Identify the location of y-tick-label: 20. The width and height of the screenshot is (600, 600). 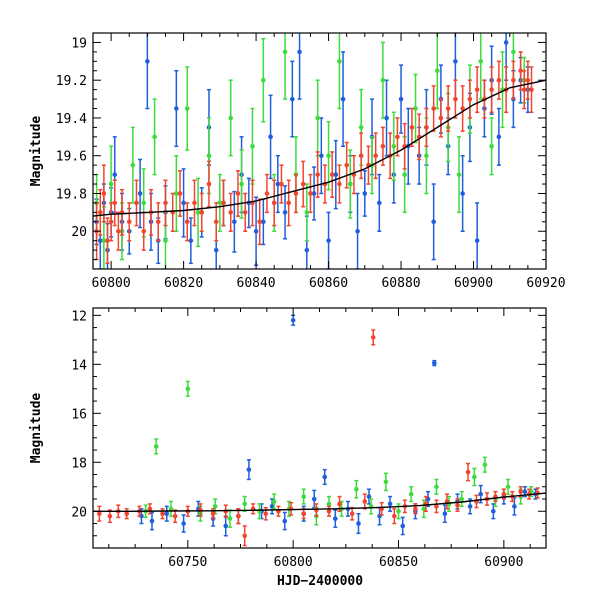
(79, 512).